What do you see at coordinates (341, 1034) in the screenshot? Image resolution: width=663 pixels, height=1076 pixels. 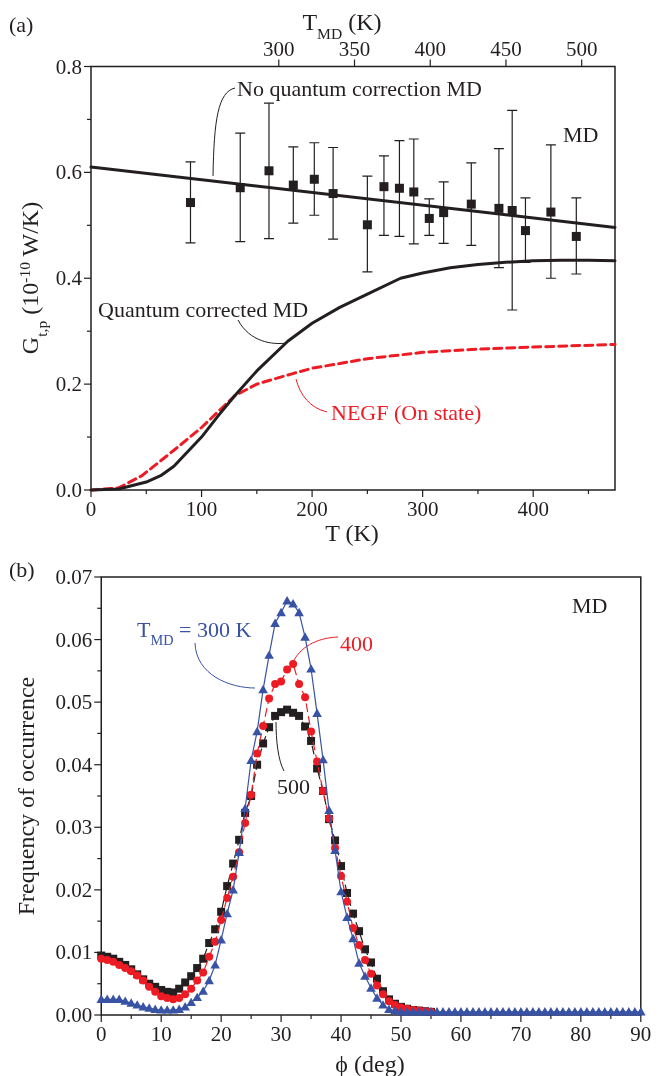 I see `x-tick-label: 40` at bounding box center [341, 1034].